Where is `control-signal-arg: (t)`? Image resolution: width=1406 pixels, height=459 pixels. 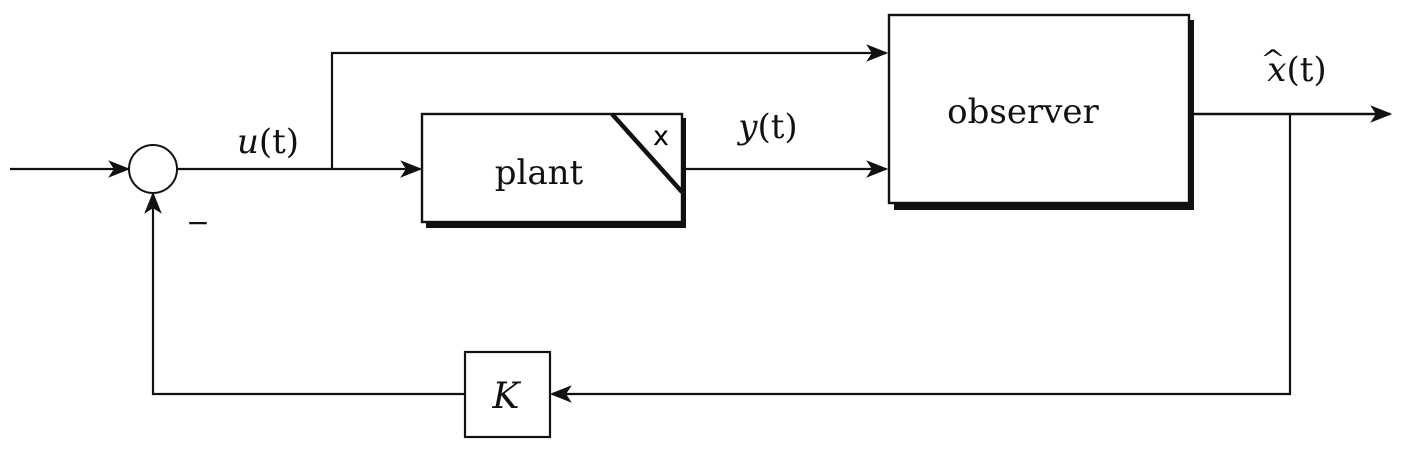
control-signal-arg: (t) is located at coordinates (279, 142).